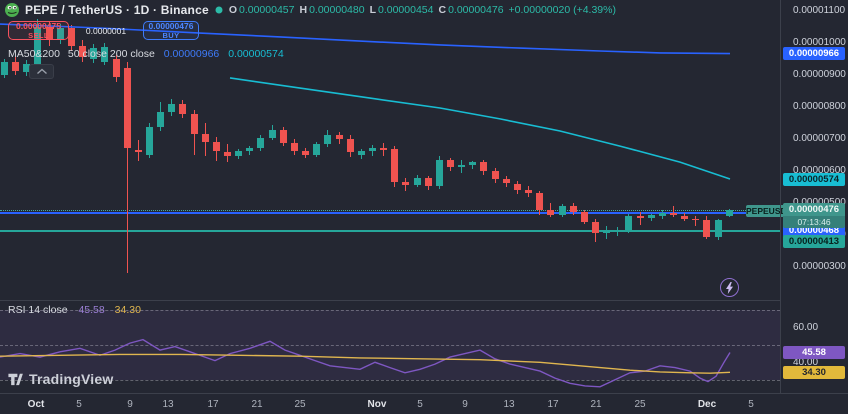 The height and width of the screenshot is (414, 848). I want to click on price-label: 0.00000800, so click(819, 107).